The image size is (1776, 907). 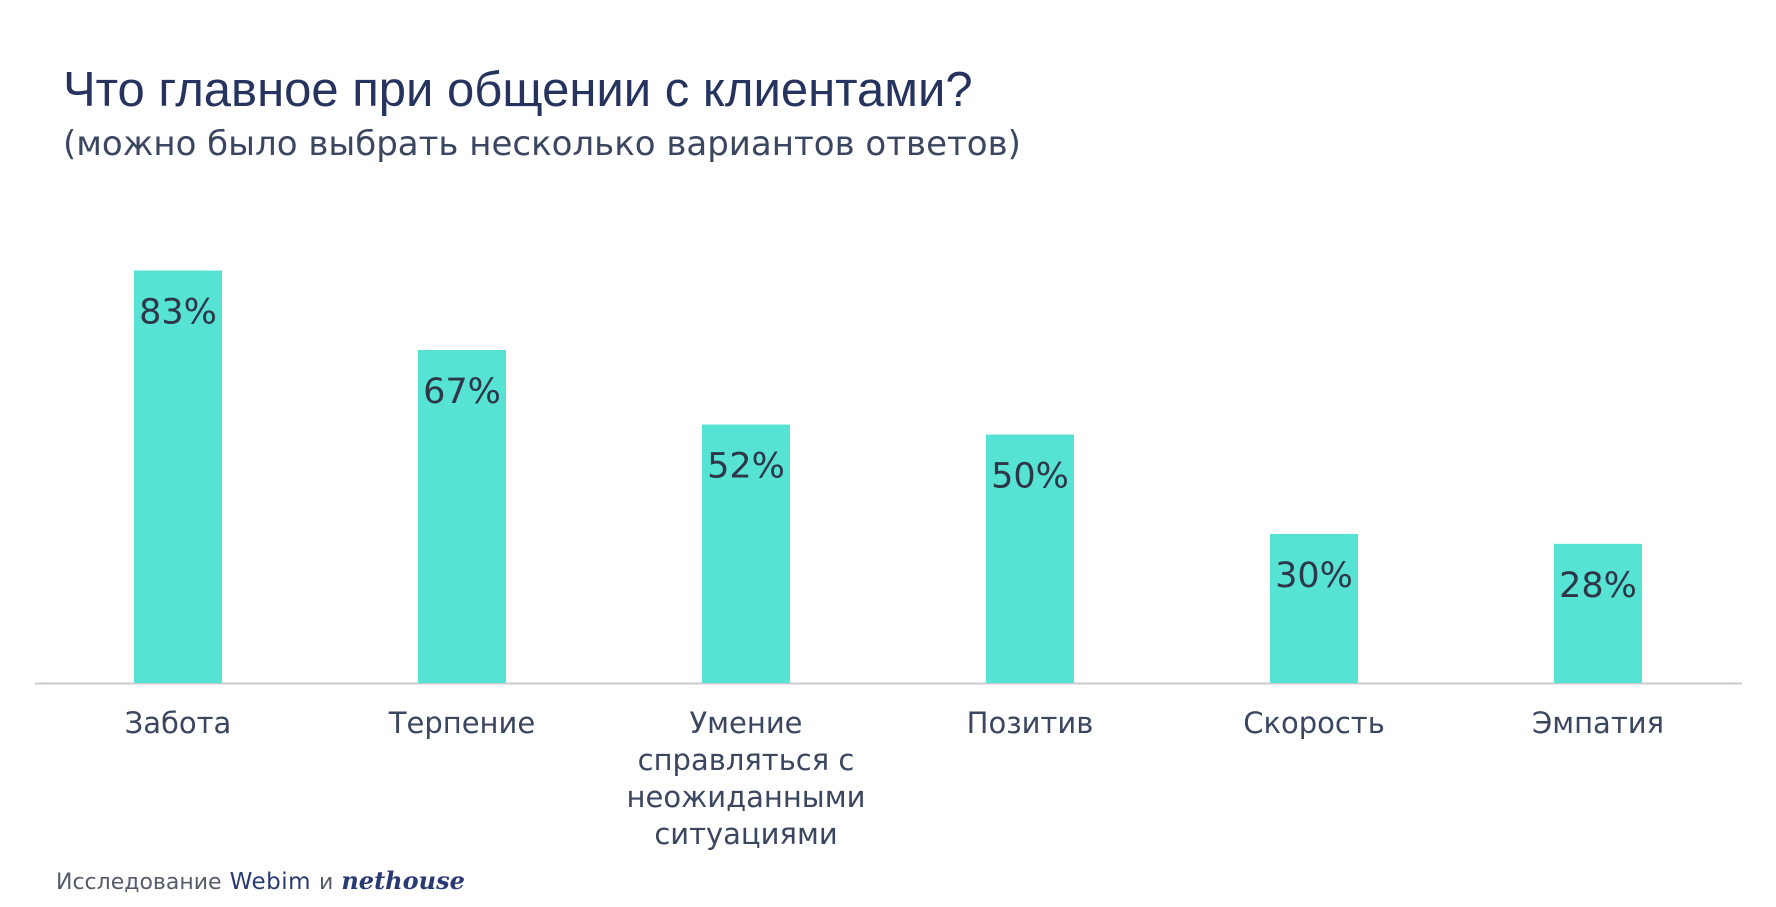 What do you see at coordinates (745, 723) in the screenshot?
I see `category-tick-label: Умение` at bounding box center [745, 723].